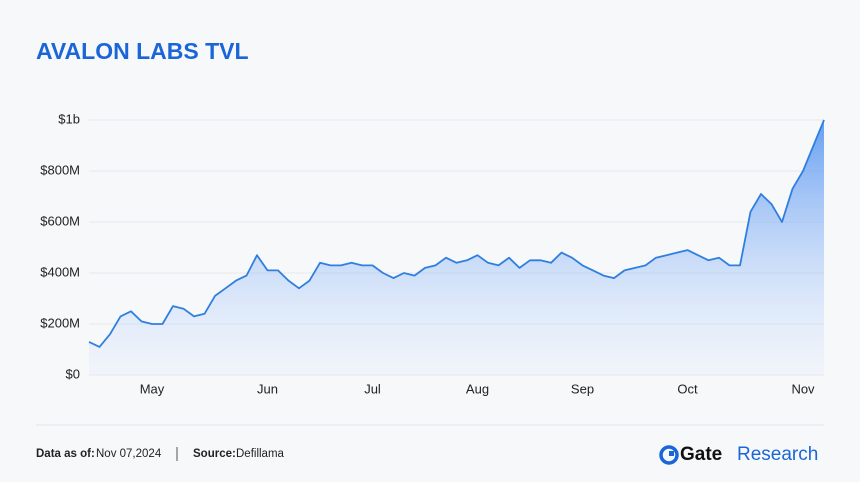  I want to click on footer-source-label: Source:, so click(214, 454).